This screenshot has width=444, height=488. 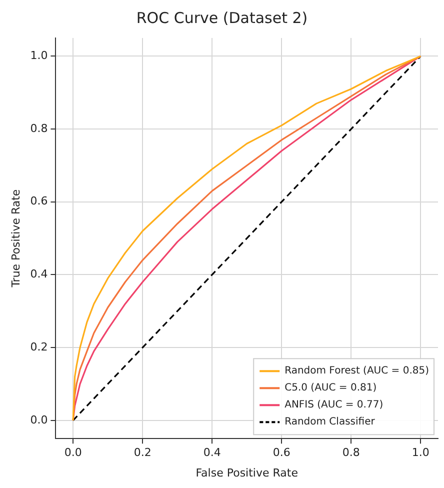 What do you see at coordinates (247, 473) in the screenshot?
I see `x-axis-title: False Positive Rate` at bounding box center [247, 473].